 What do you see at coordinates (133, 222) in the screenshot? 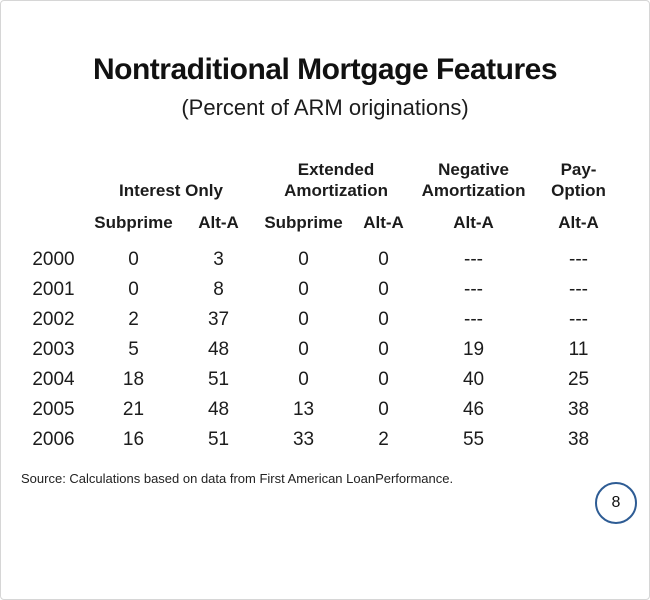
I see `sub-header-io-subprime: Subprime` at bounding box center [133, 222].